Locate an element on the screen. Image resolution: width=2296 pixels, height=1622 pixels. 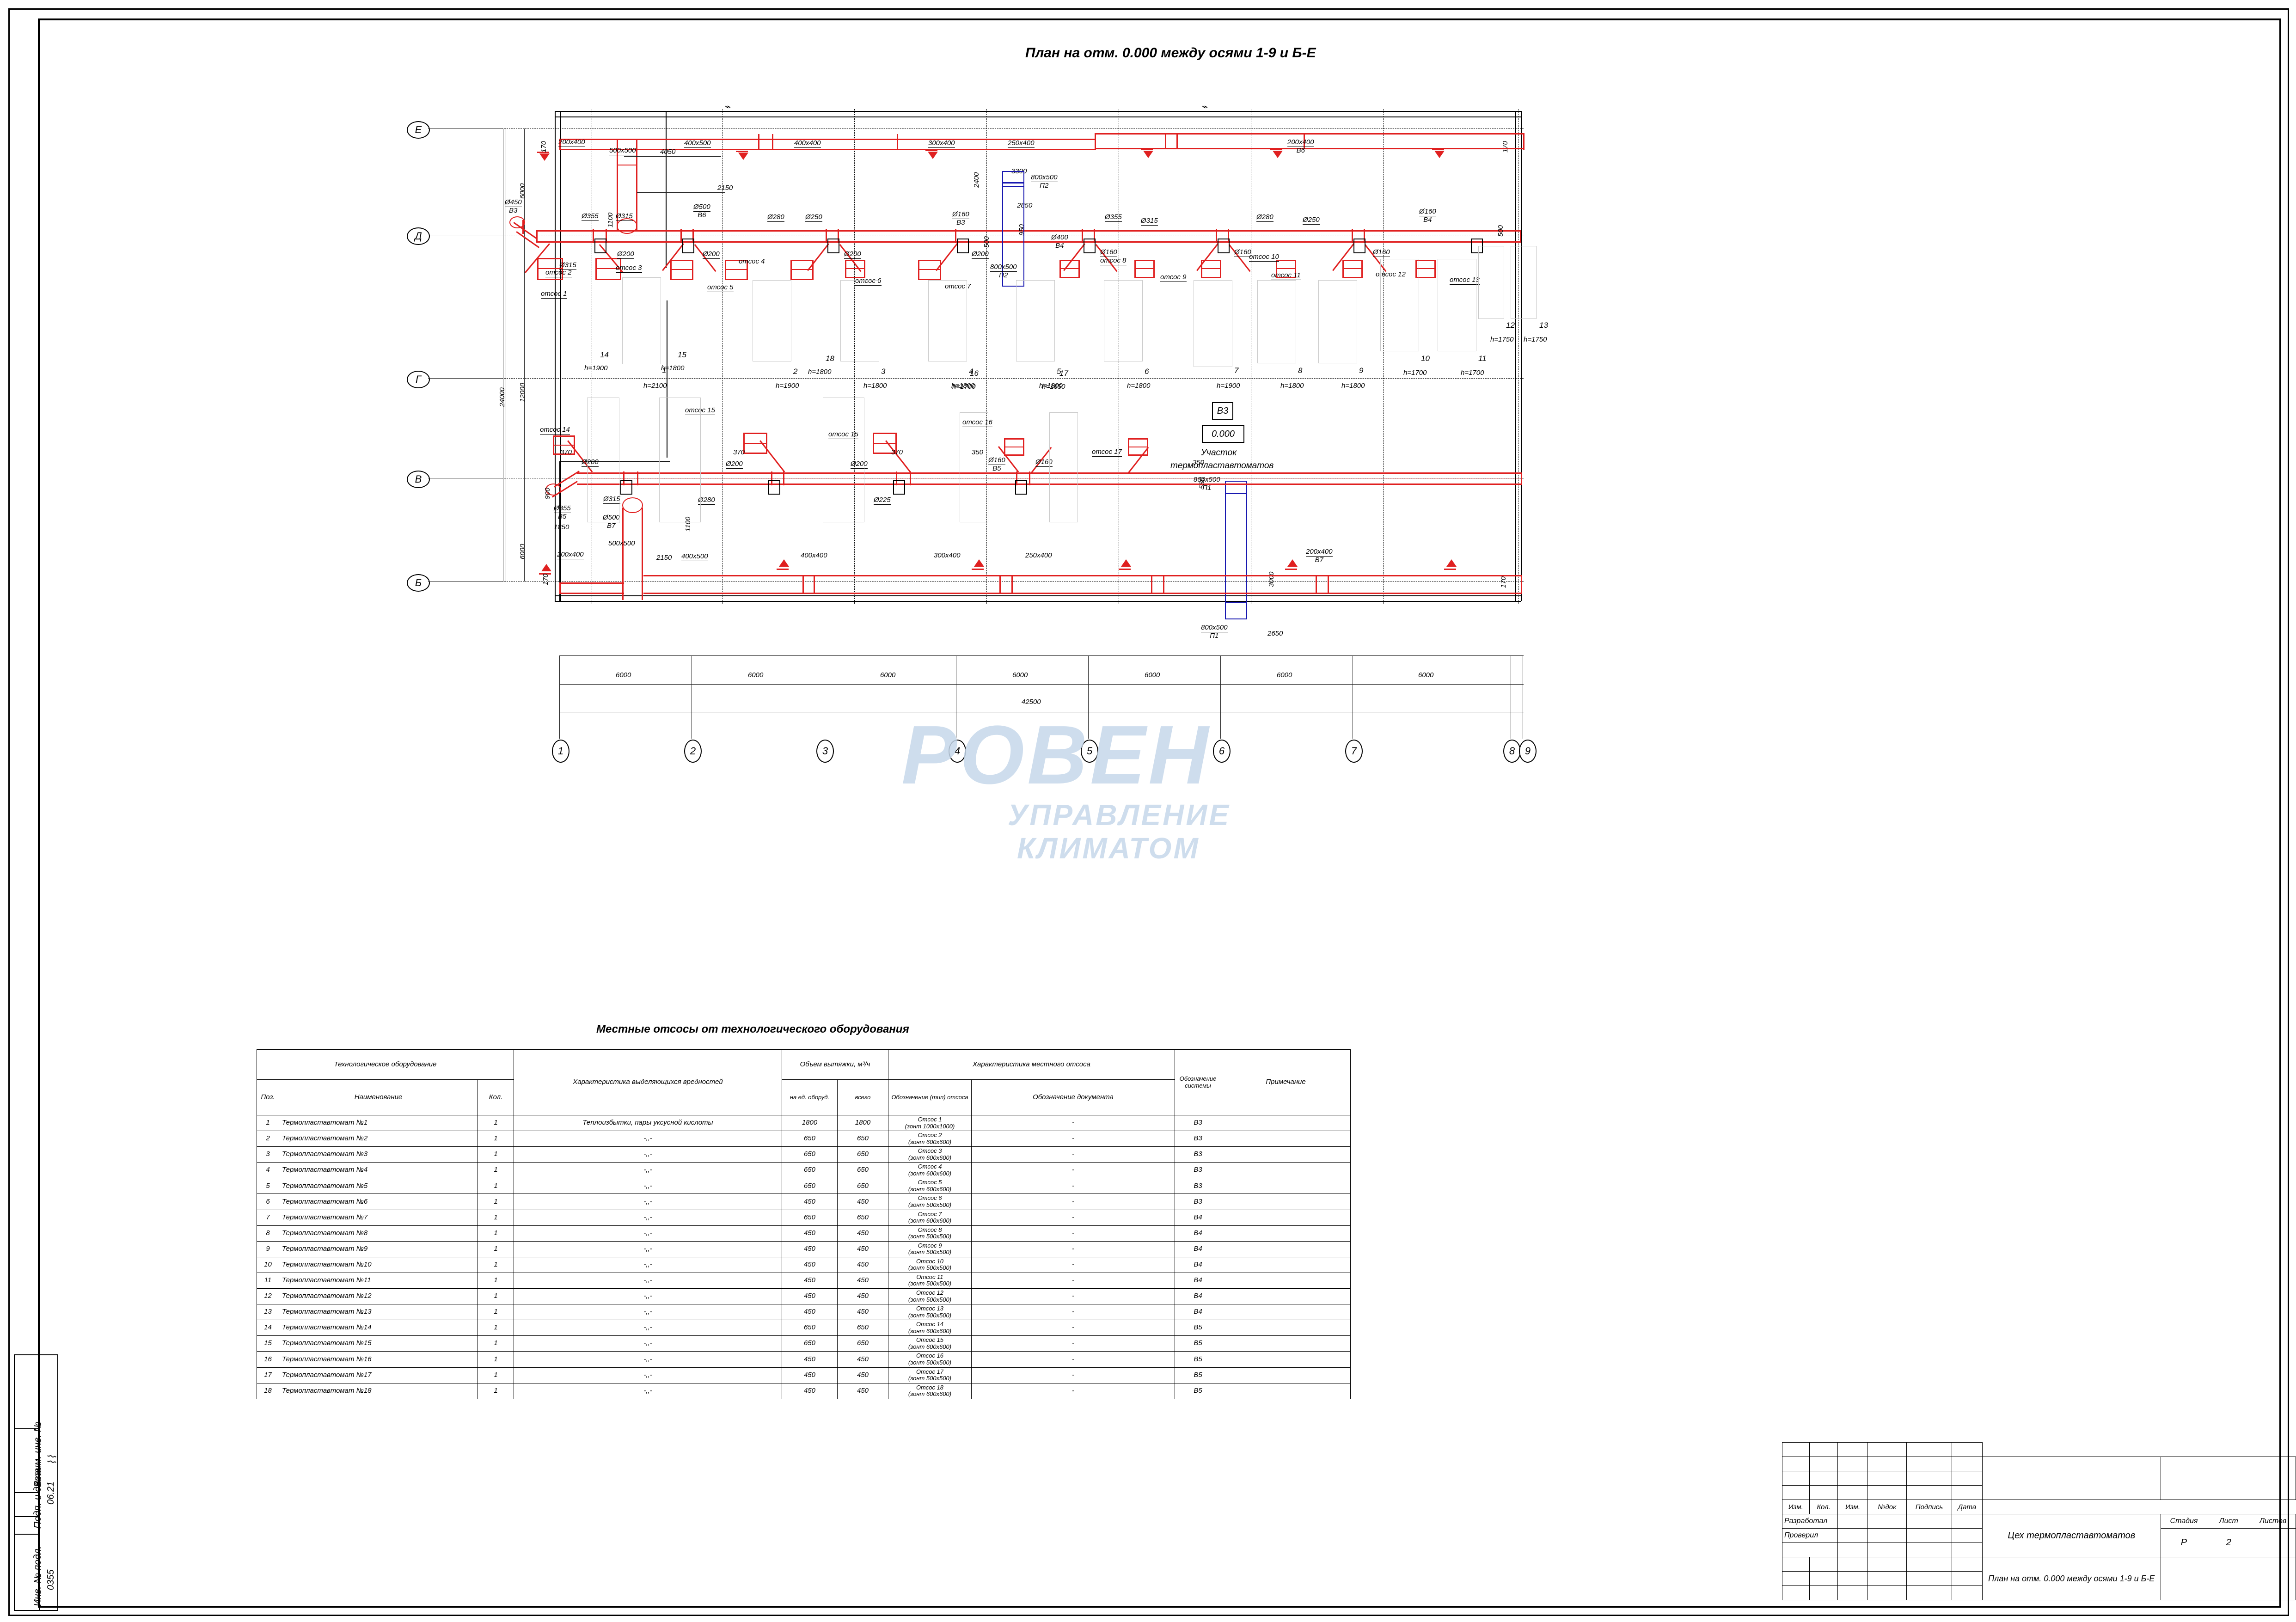
dim-3000: 3000 is located at coordinates (1271, 579).